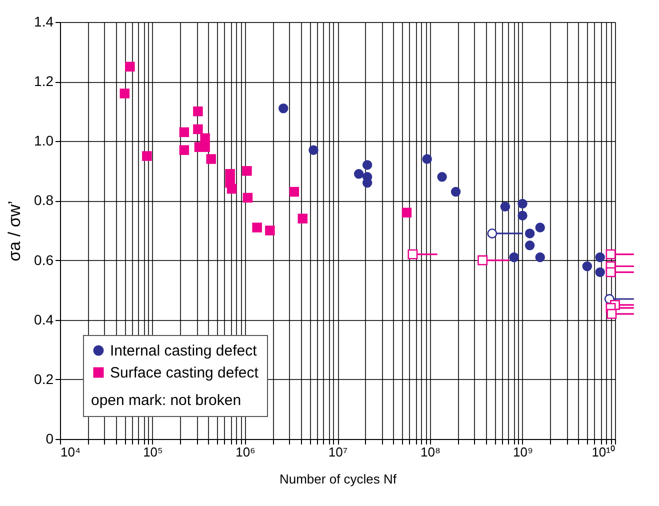 This screenshot has width=659, height=506. What do you see at coordinates (50, 438) in the screenshot?
I see `y-tick-label: 0` at bounding box center [50, 438].